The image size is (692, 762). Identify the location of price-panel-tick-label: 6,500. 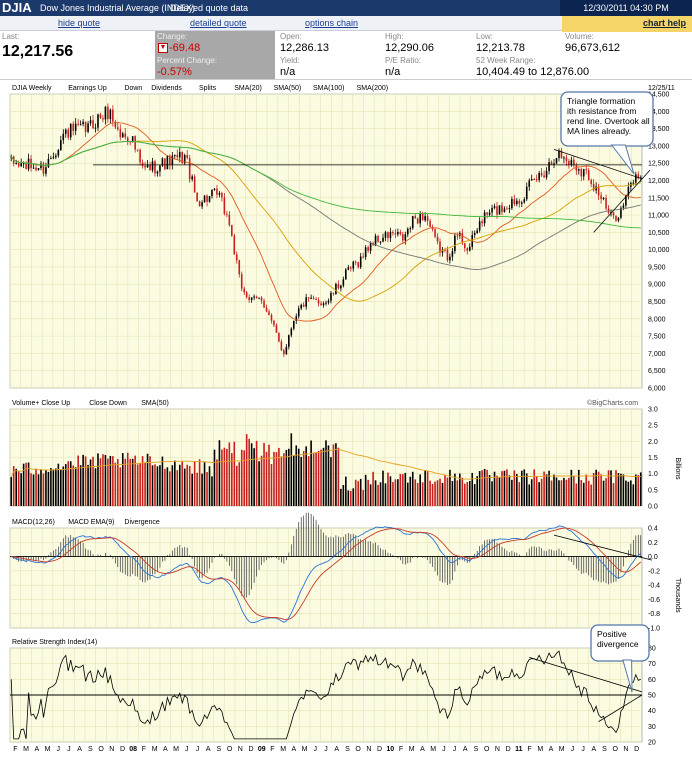
(657, 371).